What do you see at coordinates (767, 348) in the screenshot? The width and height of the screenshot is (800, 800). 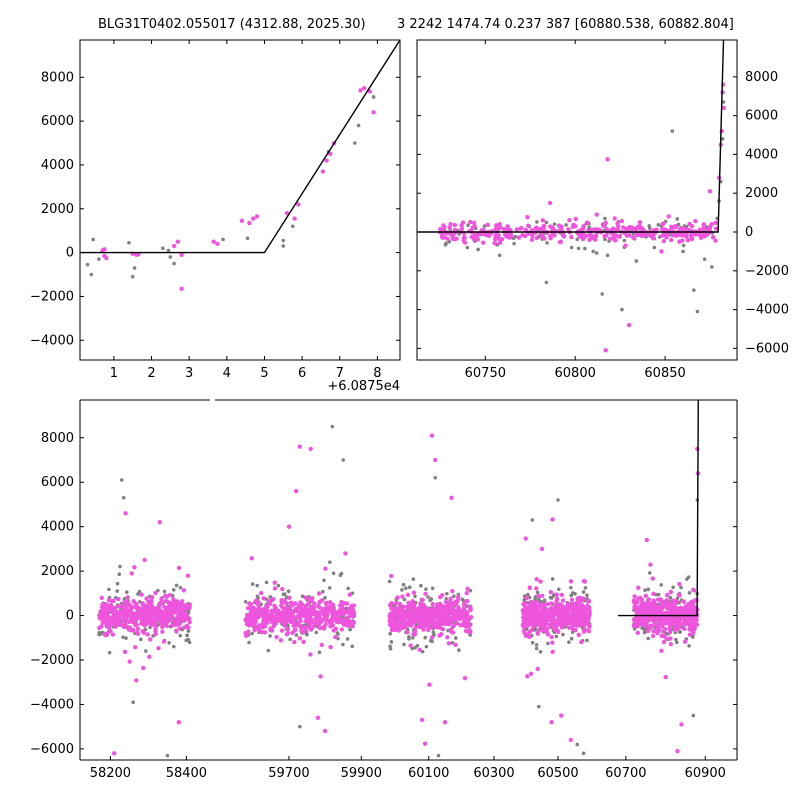 I see `y-tick-label: −6000` at bounding box center [767, 348].